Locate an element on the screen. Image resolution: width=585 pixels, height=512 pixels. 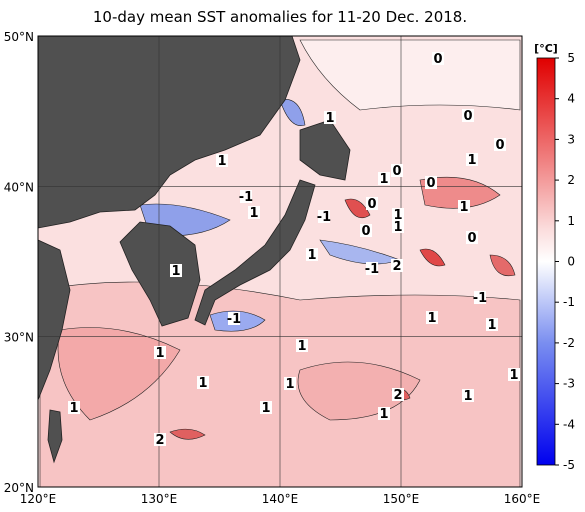
lon-label: 130°E is located at coordinates (159, 499).